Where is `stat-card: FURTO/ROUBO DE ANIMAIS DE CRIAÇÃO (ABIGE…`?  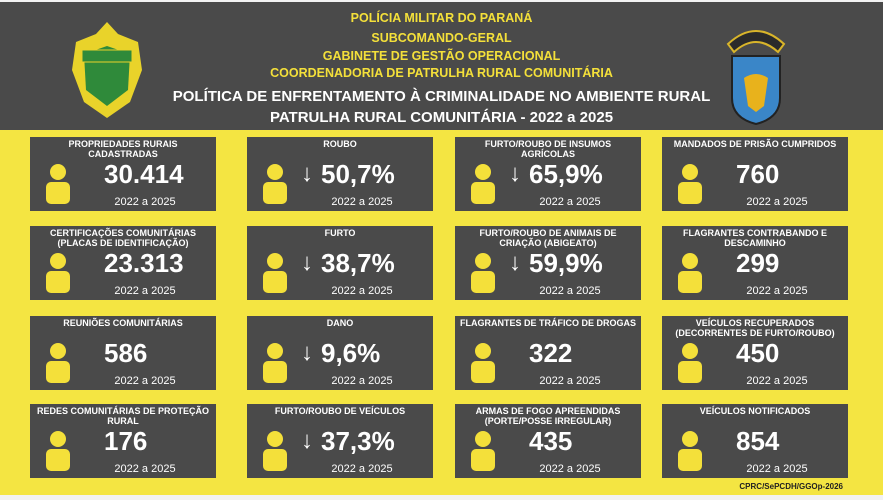
stat-card: FURTO/ROUBO DE ANIMAIS DE CRIAÇÃO (ABIGE… is located at coordinates (548, 263).